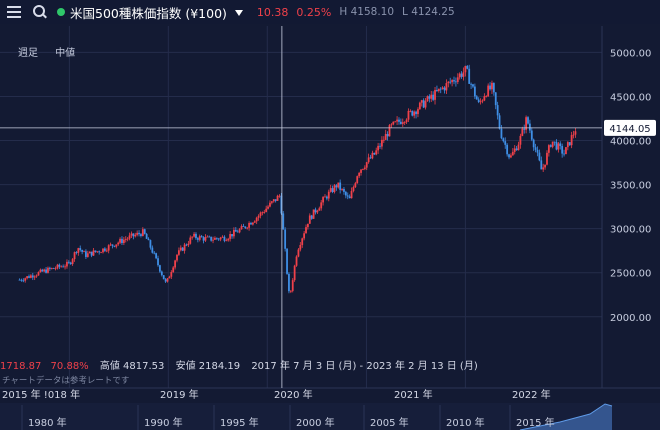 The height and width of the screenshot is (430, 660). Describe the element at coordinates (14, 12) in the screenshot. I see `menu-icon` at that location.